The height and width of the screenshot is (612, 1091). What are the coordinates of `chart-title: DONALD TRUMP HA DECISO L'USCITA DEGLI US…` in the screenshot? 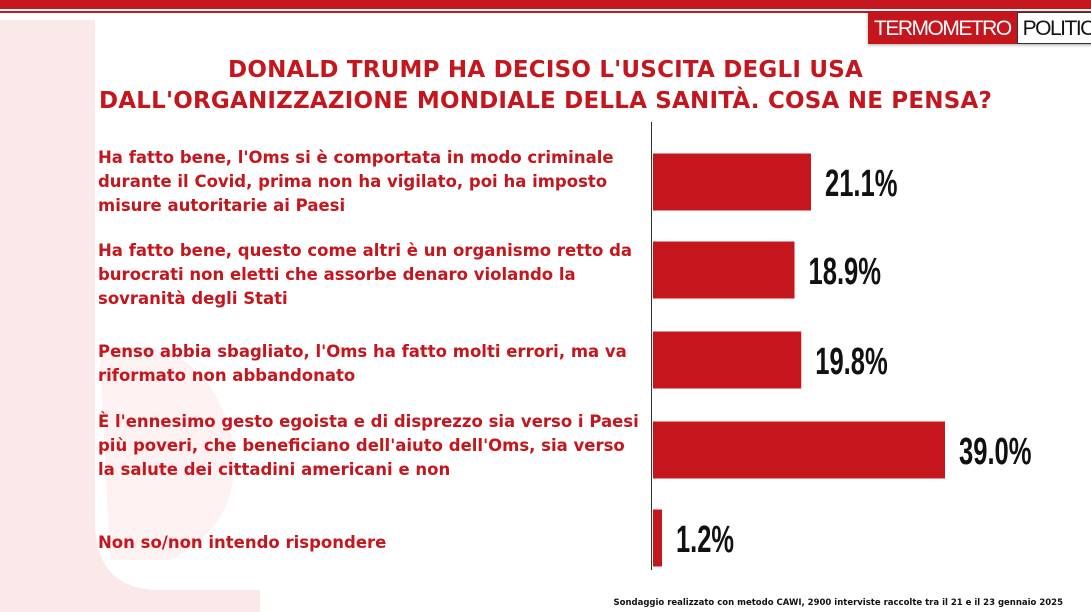 It's located at (545, 86).